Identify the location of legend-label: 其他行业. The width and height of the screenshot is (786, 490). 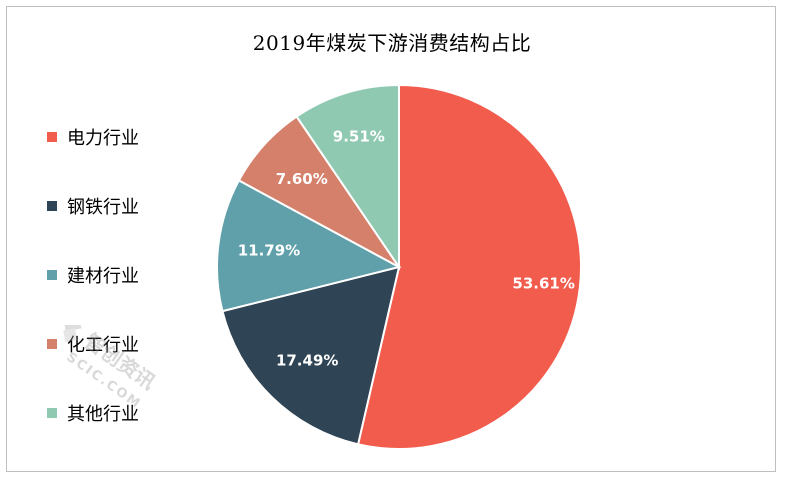
(103, 414).